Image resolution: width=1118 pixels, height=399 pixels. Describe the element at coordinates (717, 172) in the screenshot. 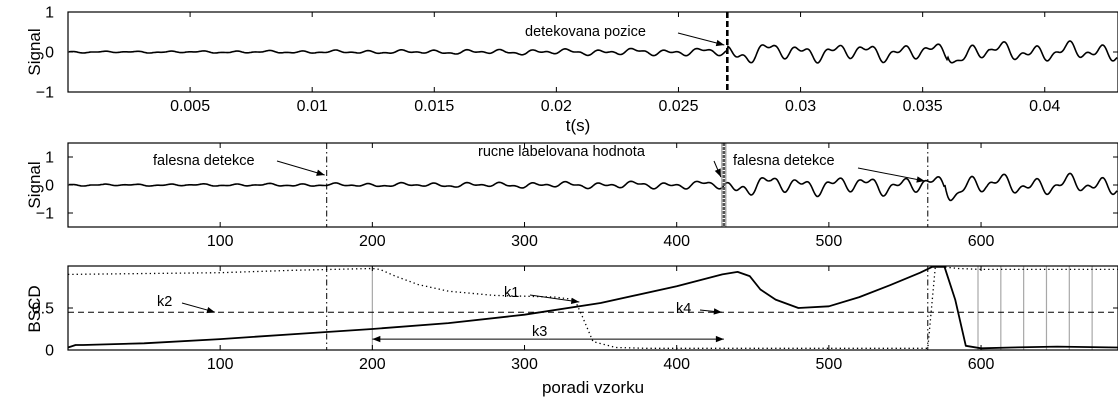

I see `annotation-arrow-rucne-labelovana-head` at that location.